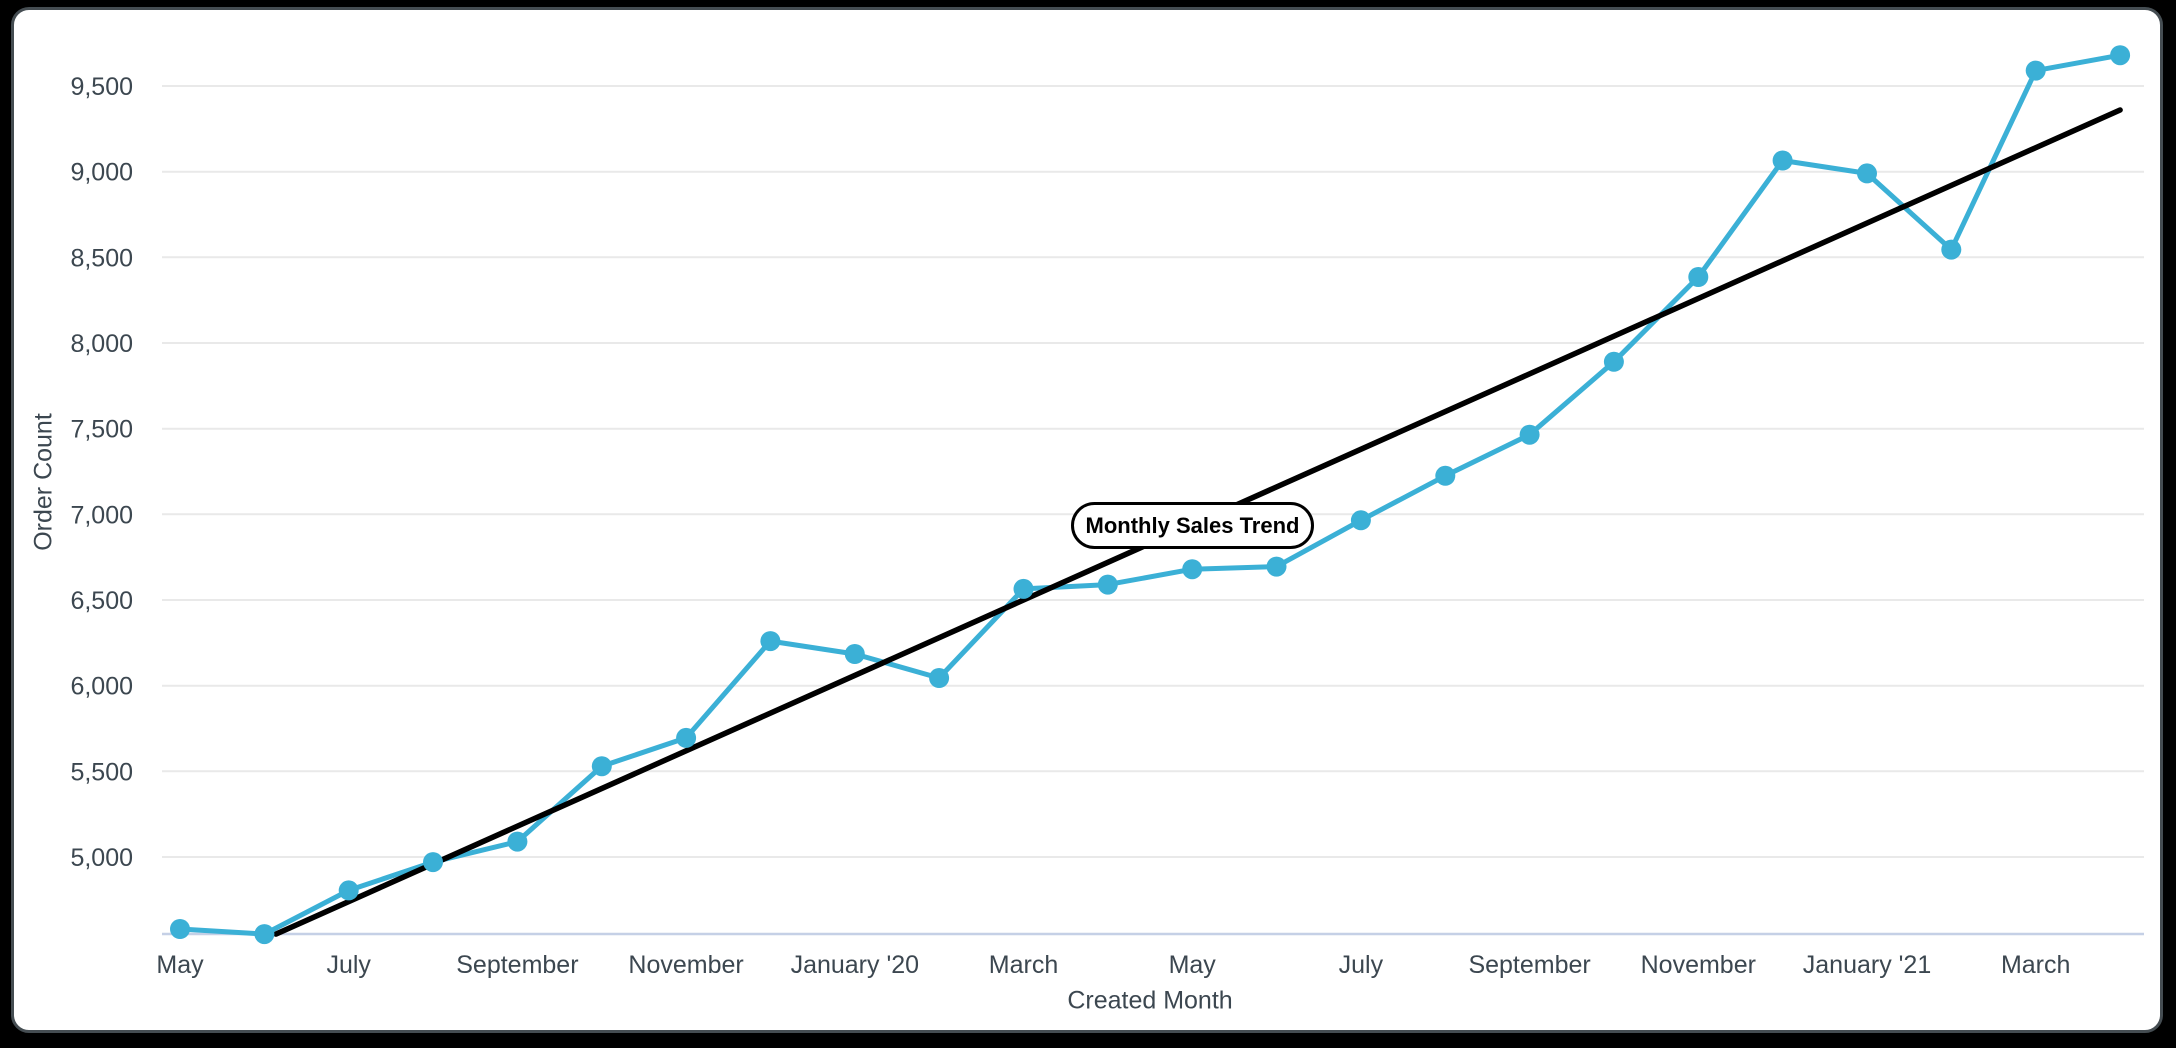  What do you see at coordinates (101, 858) in the screenshot?
I see `y-tick-label: 5,000` at bounding box center [101, 858].